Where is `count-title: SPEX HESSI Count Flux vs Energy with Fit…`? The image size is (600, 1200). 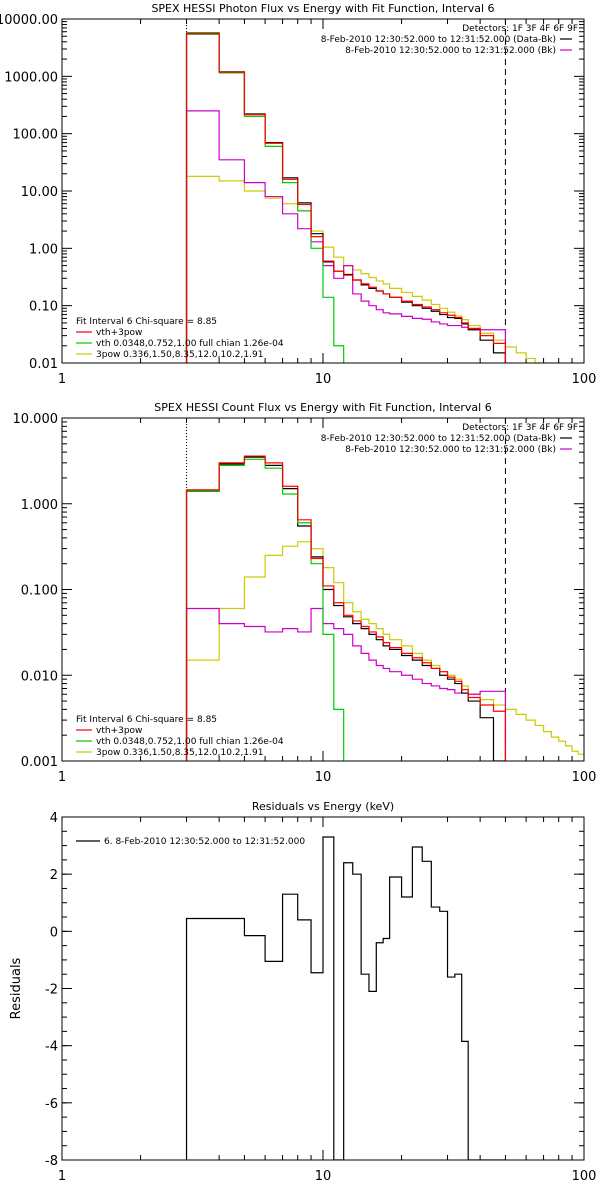 count-title: SPEX HESSI Count Flux vs Energy with Fit… is located at coordinates (322, 407).